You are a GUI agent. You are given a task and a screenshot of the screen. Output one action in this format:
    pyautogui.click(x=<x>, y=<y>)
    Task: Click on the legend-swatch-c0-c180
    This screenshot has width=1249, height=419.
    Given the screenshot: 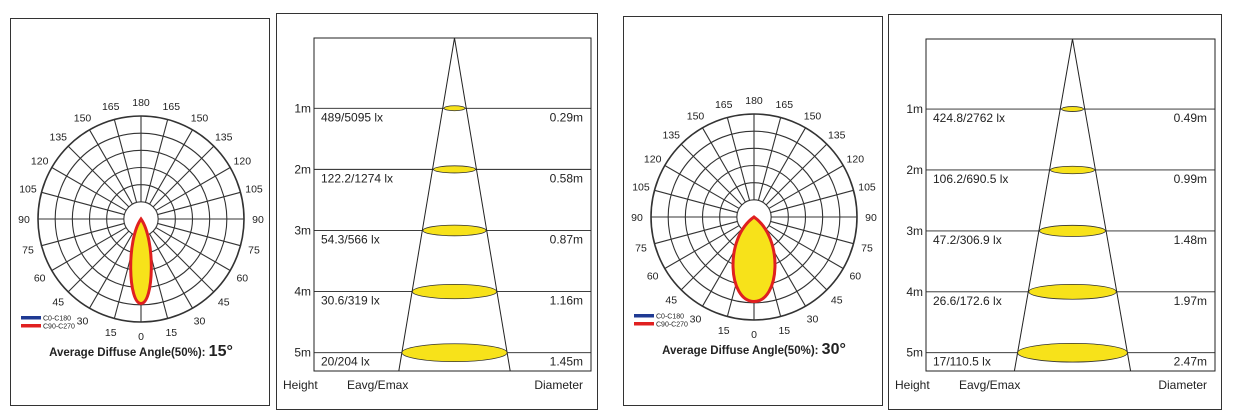 What is the action you would take?
    pyautogui.click(x=31, y=318)
    